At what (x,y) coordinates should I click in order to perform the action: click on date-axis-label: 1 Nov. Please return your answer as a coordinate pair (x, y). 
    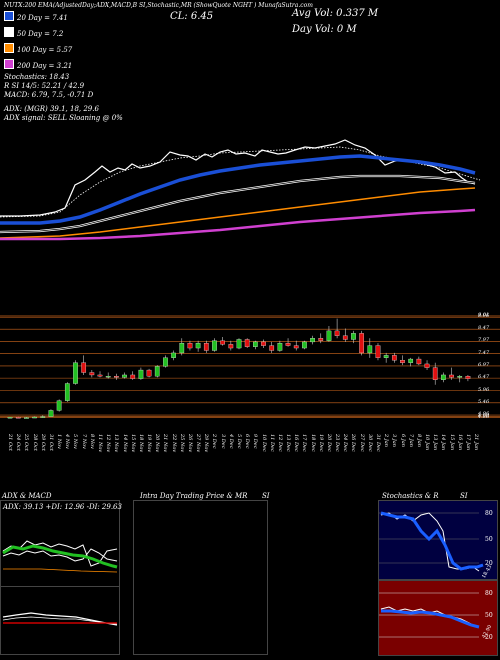
    Looking at the image, I should click on (59, 441).